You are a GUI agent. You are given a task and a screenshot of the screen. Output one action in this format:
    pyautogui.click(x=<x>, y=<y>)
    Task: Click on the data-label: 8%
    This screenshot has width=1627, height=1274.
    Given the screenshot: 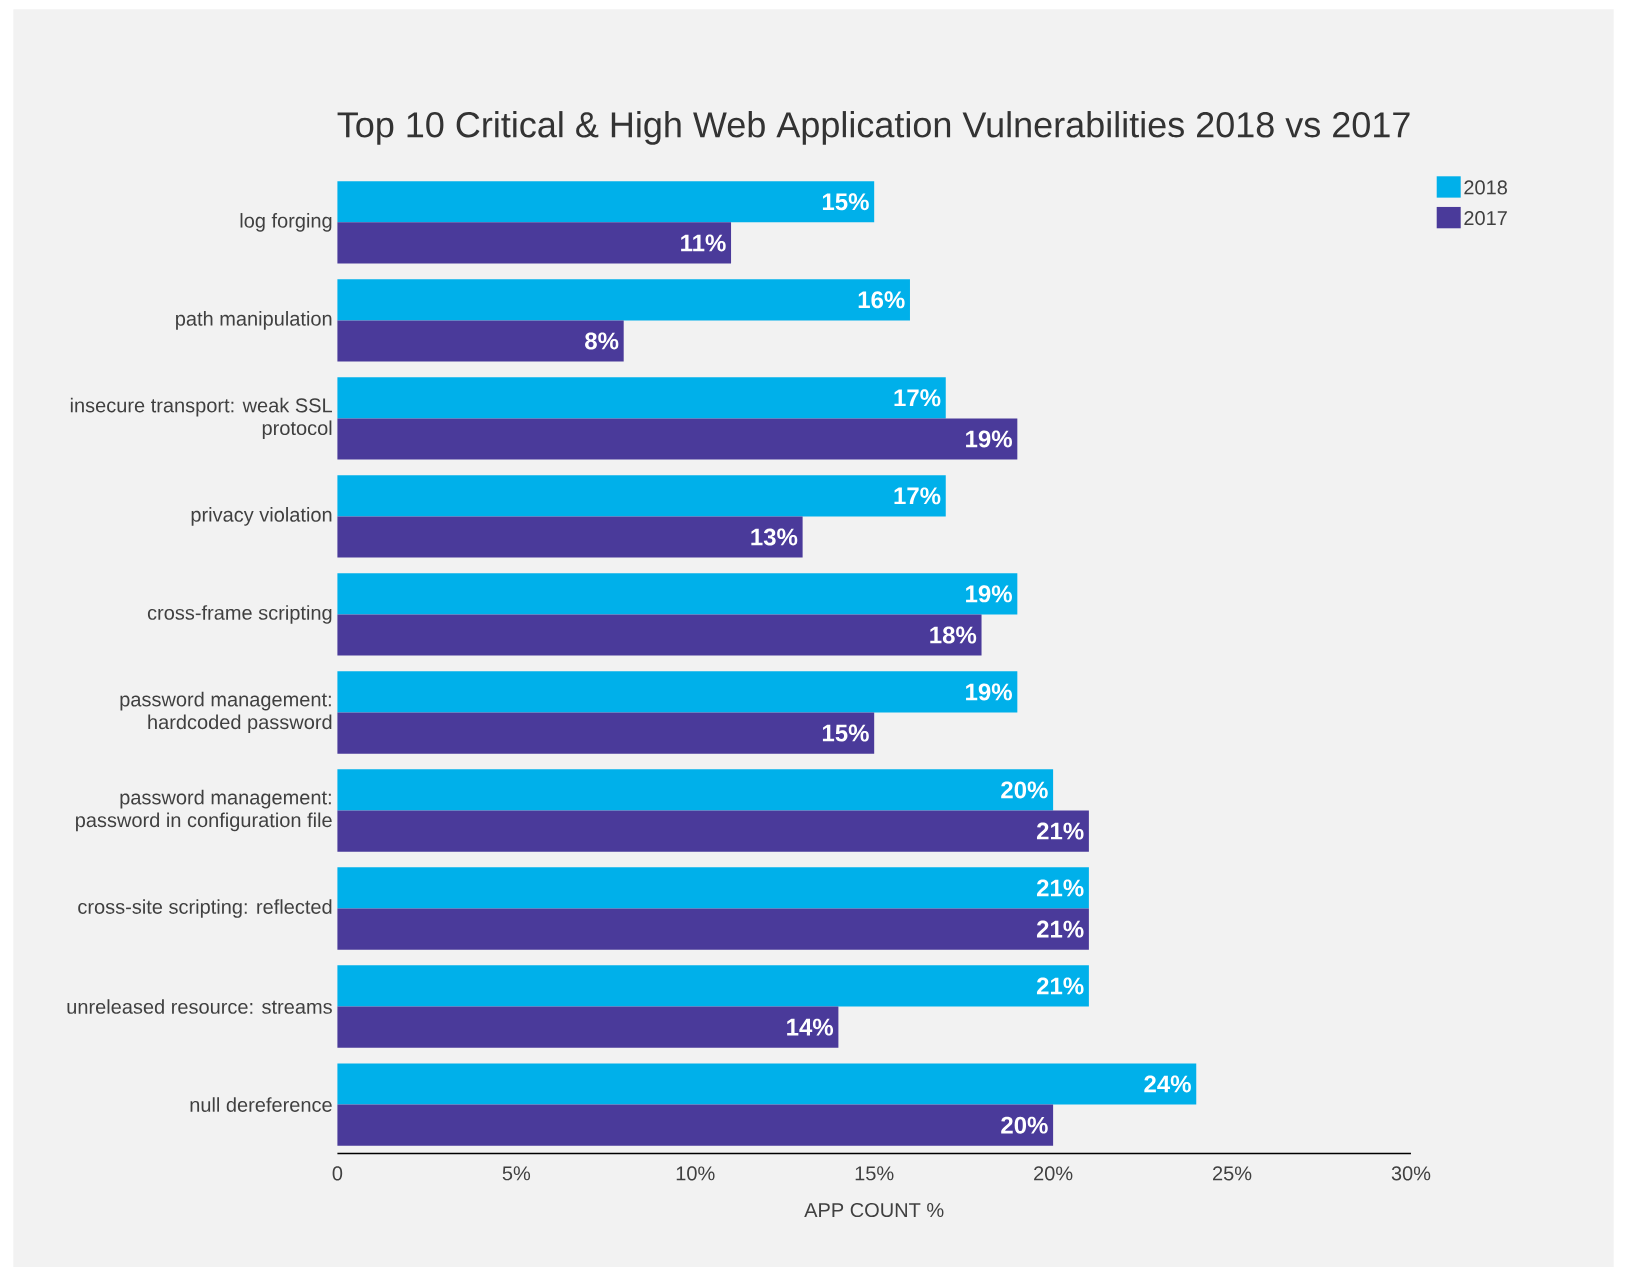 What is the action you would take?
    pyautogui.click(x=602, y=341)
    